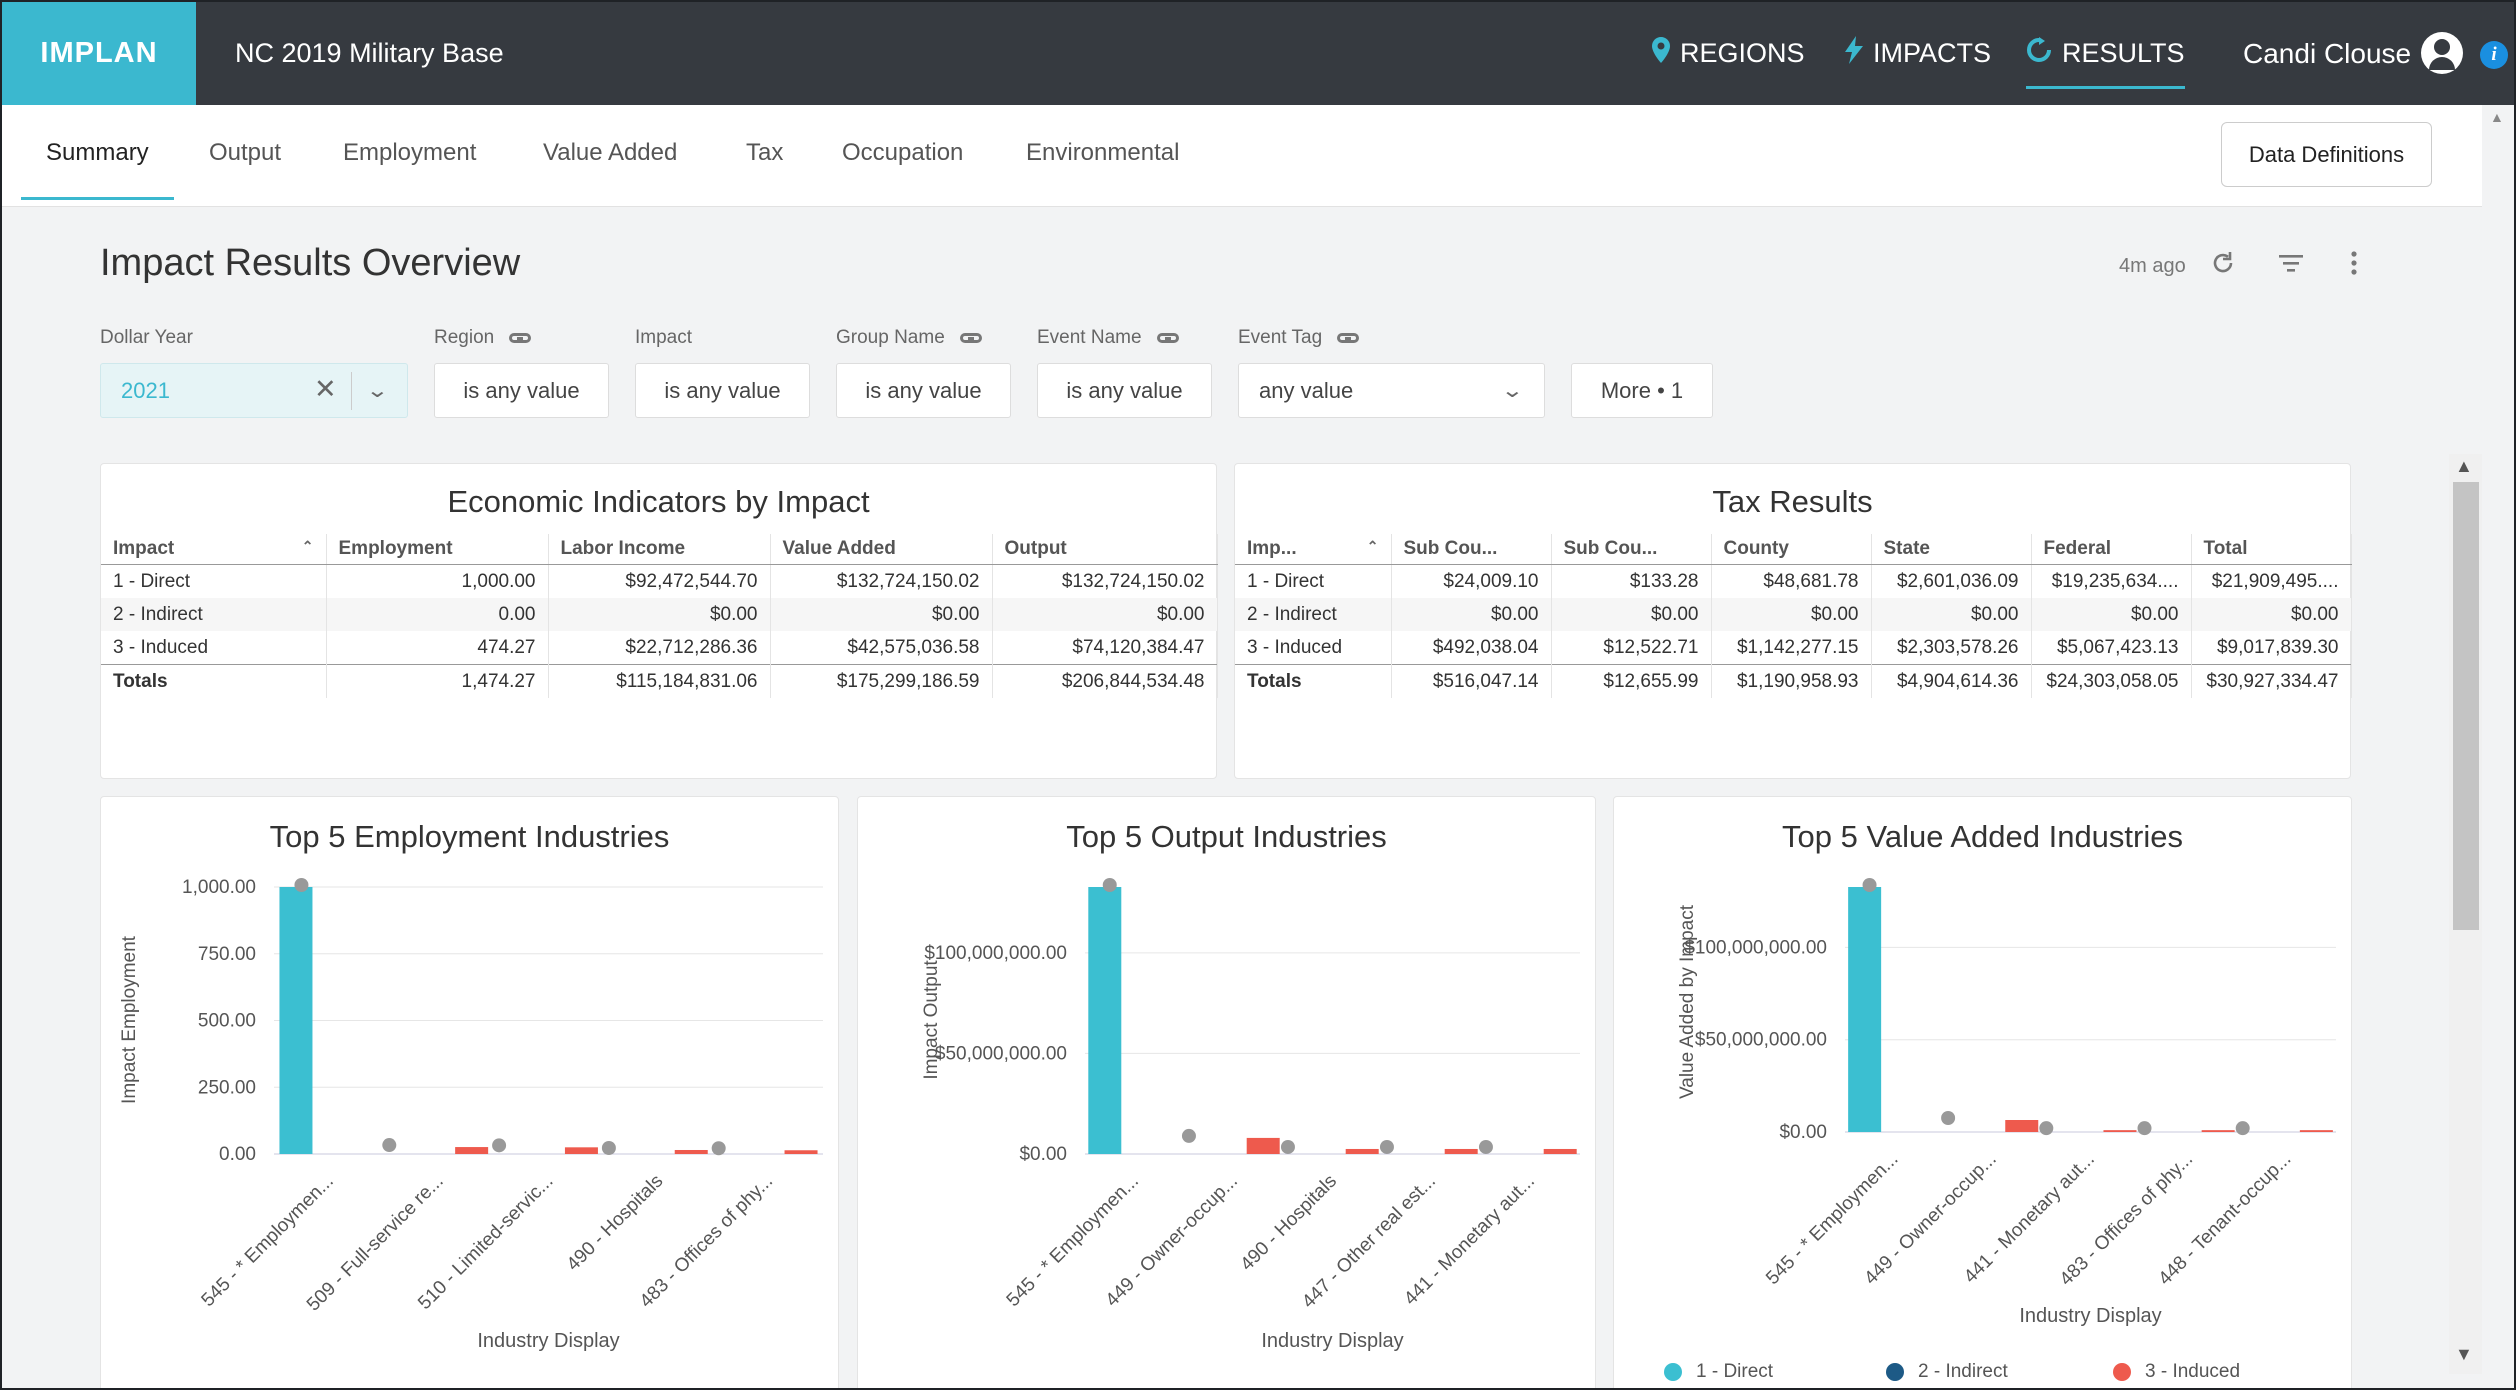 Image resolution: width=2516 pixels, height=1390 pixels. I want to click on more-filters-button: More • 1, so click(1642, 390).